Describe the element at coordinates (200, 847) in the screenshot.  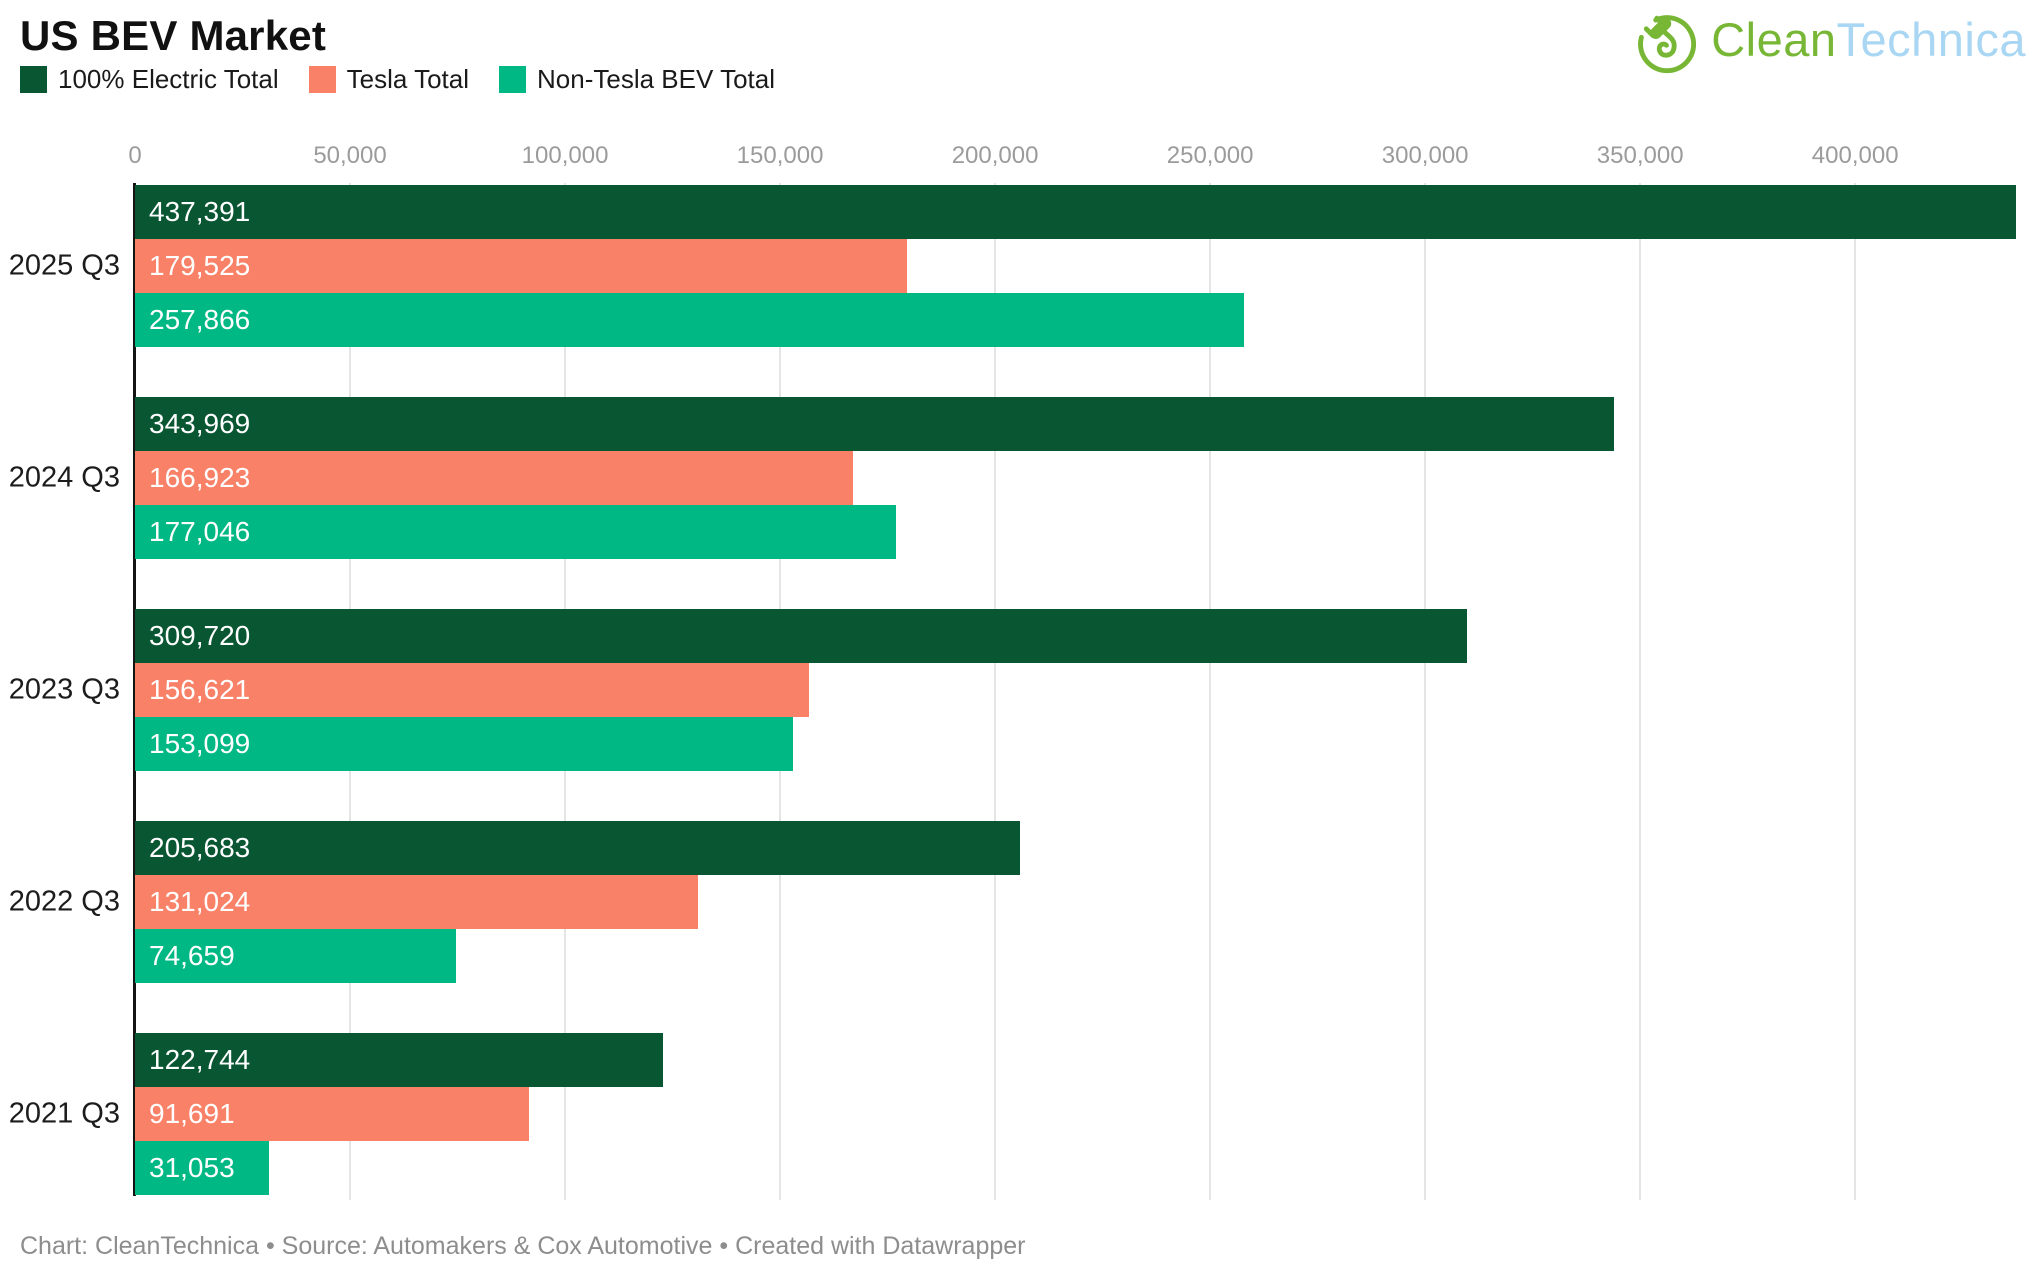
I see `bar-value-label: 205,683` at that location.